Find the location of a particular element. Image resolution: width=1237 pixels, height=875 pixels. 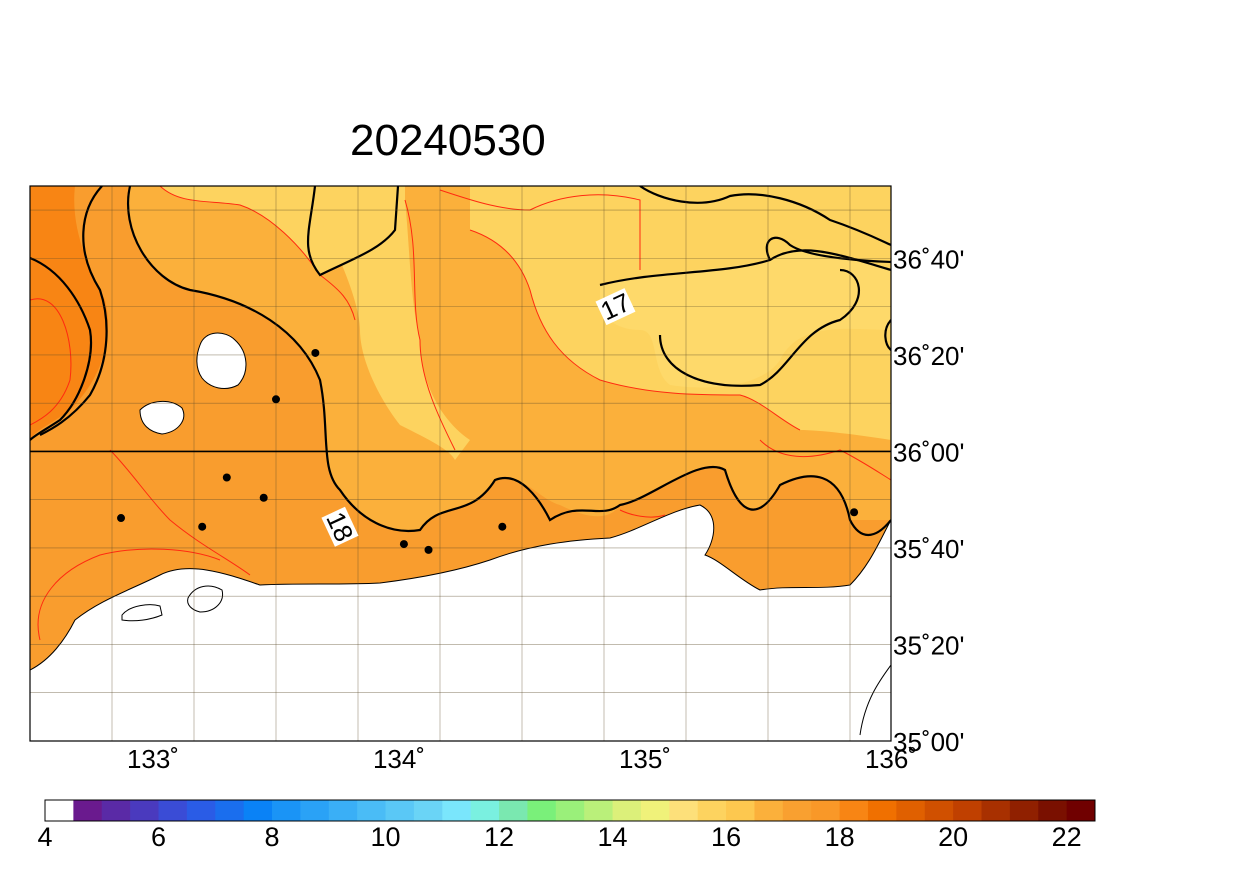

longitude-tick-labels: 133˚ 134˚ 135˚ 136˚ is located at coordinates (522, 759).